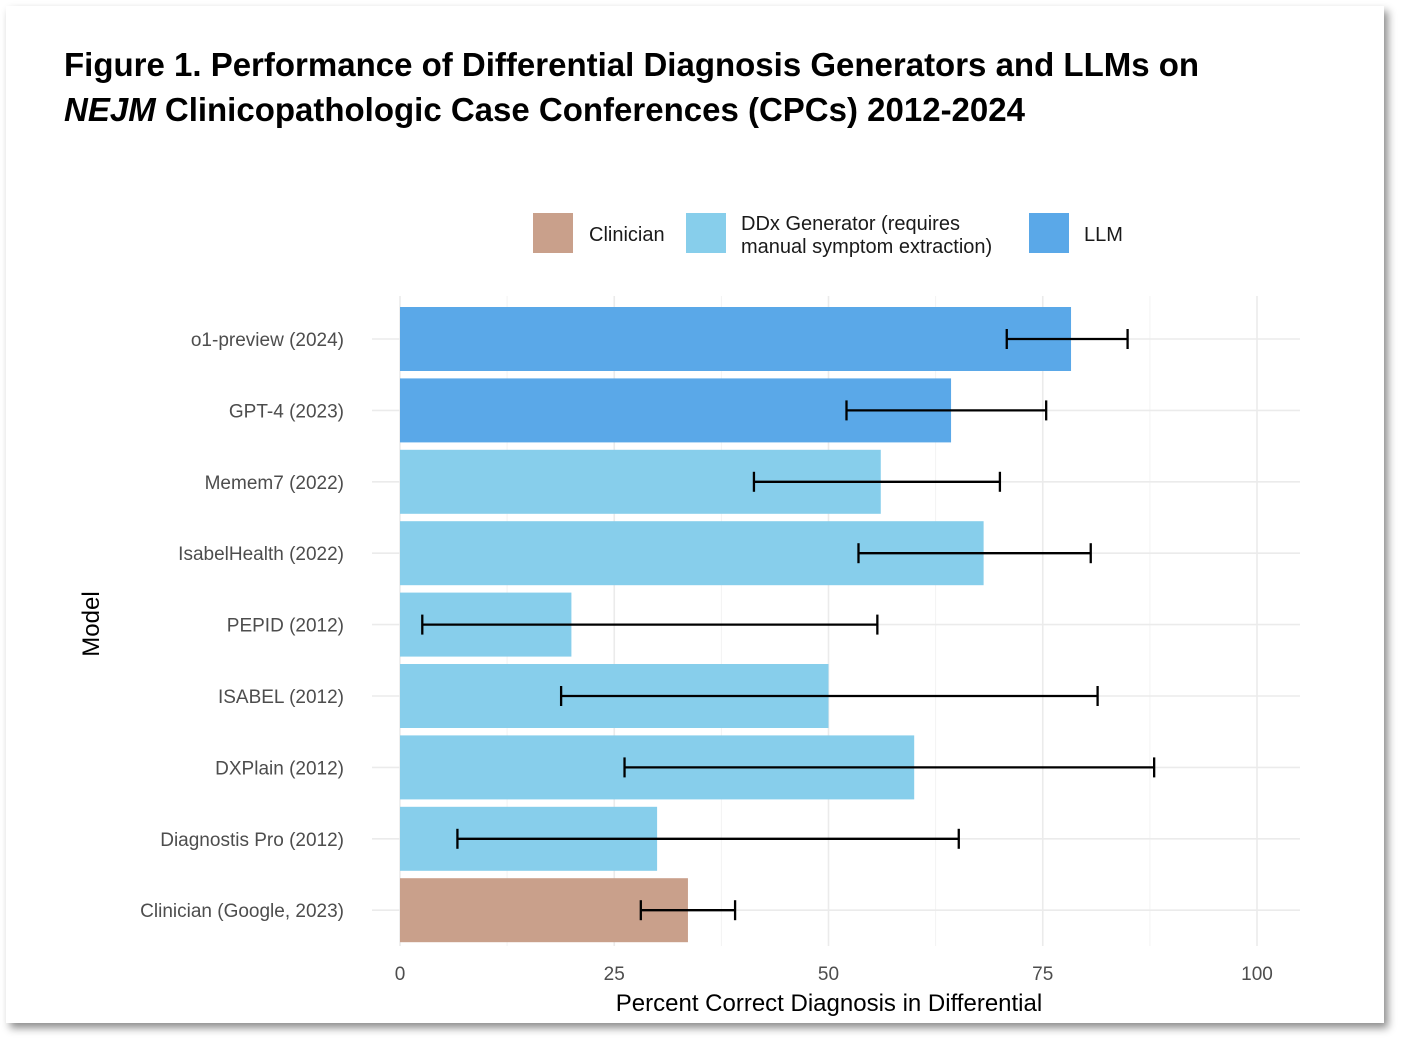  What do you see at coordinates (1103, 235) in the screenshot?
I see `legend-label: LLM` at bounding box center [1103, 235].